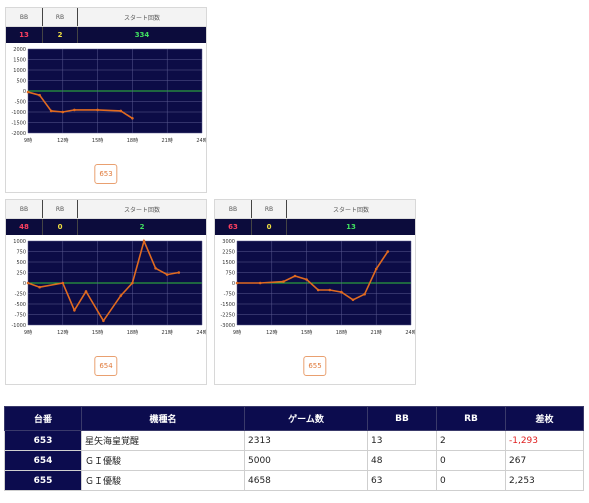 Image resolution: width=589 pixels, height=503 pixels. I want to click on y-tick-label: -500, so click(20, 103).